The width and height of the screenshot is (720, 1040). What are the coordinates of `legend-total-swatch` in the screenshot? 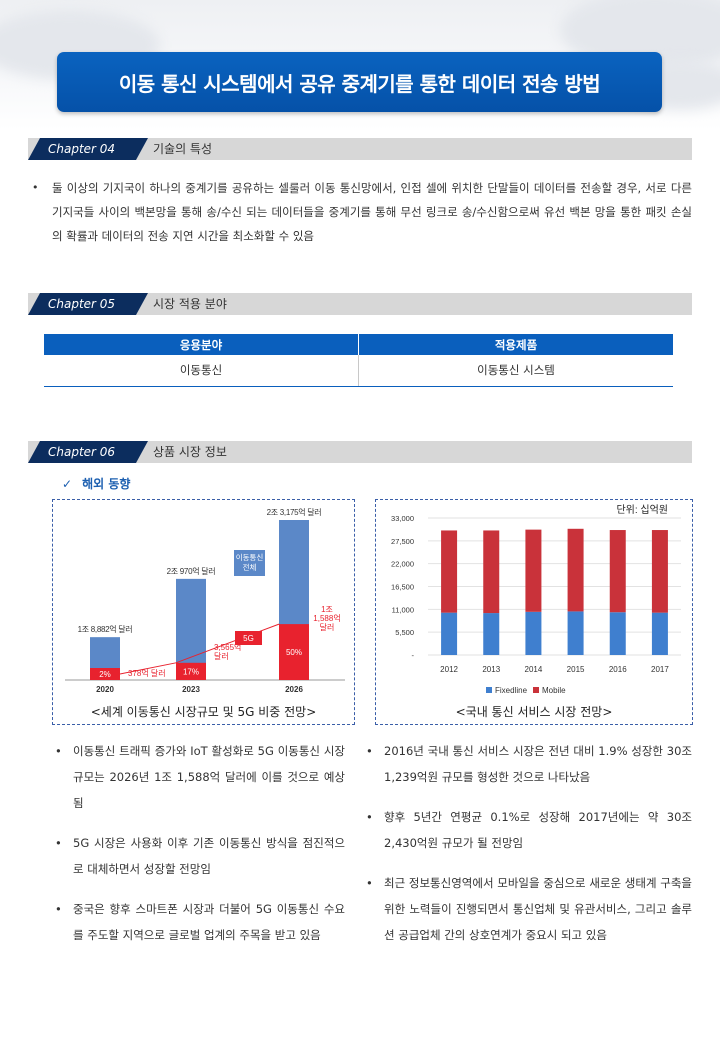 It's located at (249, 563).